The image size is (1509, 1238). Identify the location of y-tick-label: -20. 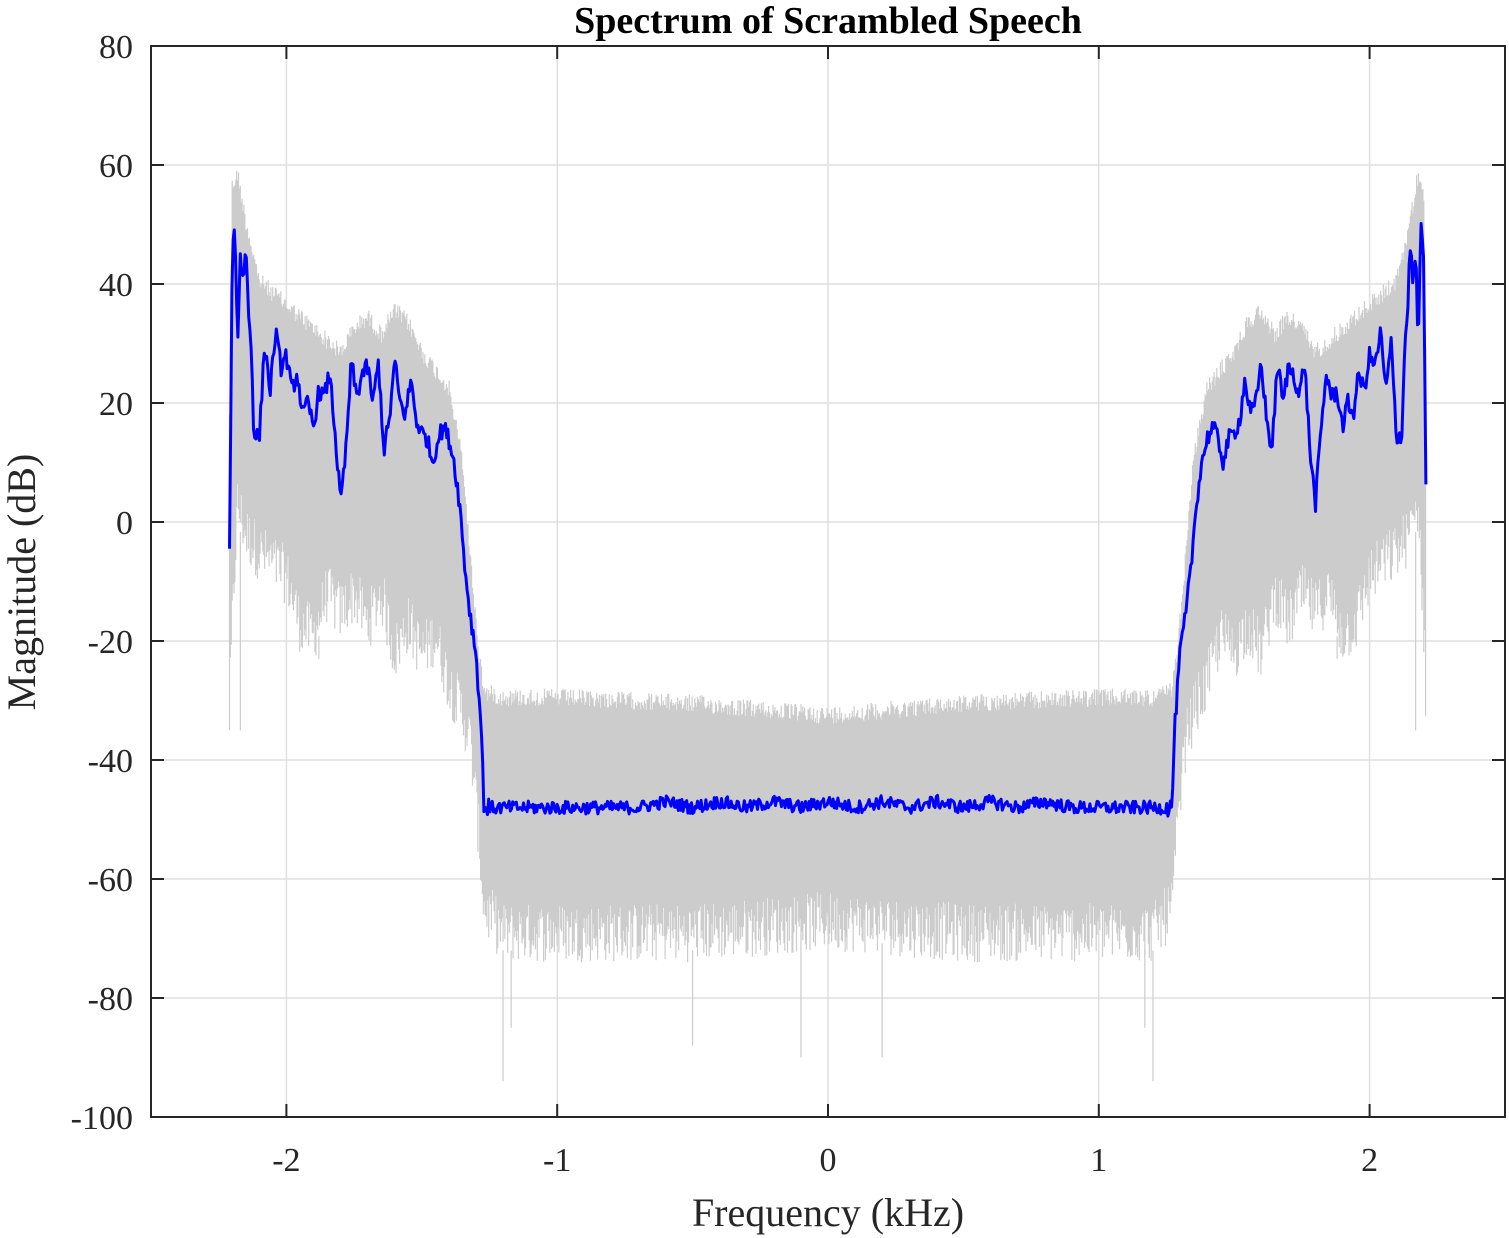
(110, 642).